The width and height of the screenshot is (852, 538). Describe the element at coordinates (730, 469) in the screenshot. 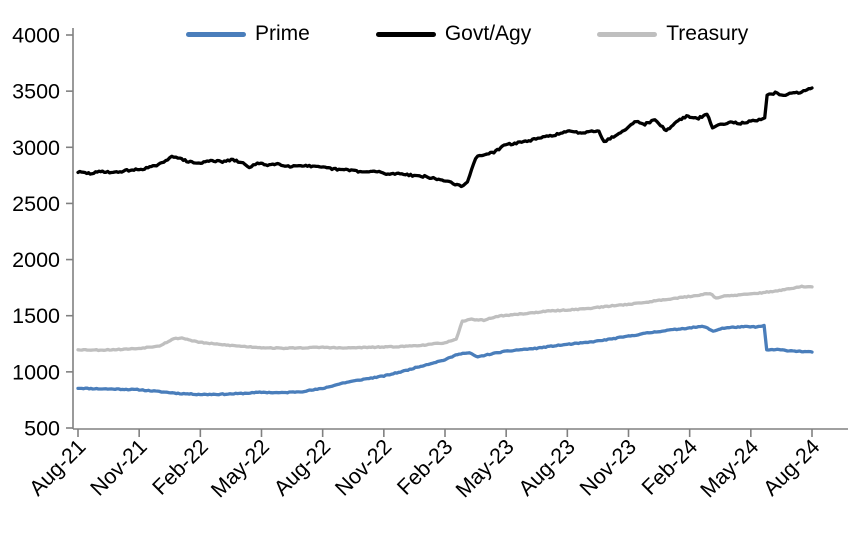

I see `x-tick-label: May-24` at that location.